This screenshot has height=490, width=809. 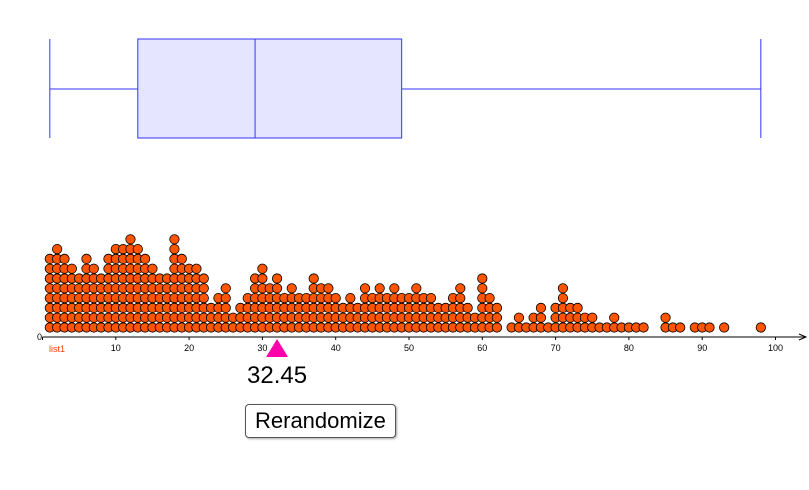 I want to click on mean-value: 32.45, so click(x=277, y=375).